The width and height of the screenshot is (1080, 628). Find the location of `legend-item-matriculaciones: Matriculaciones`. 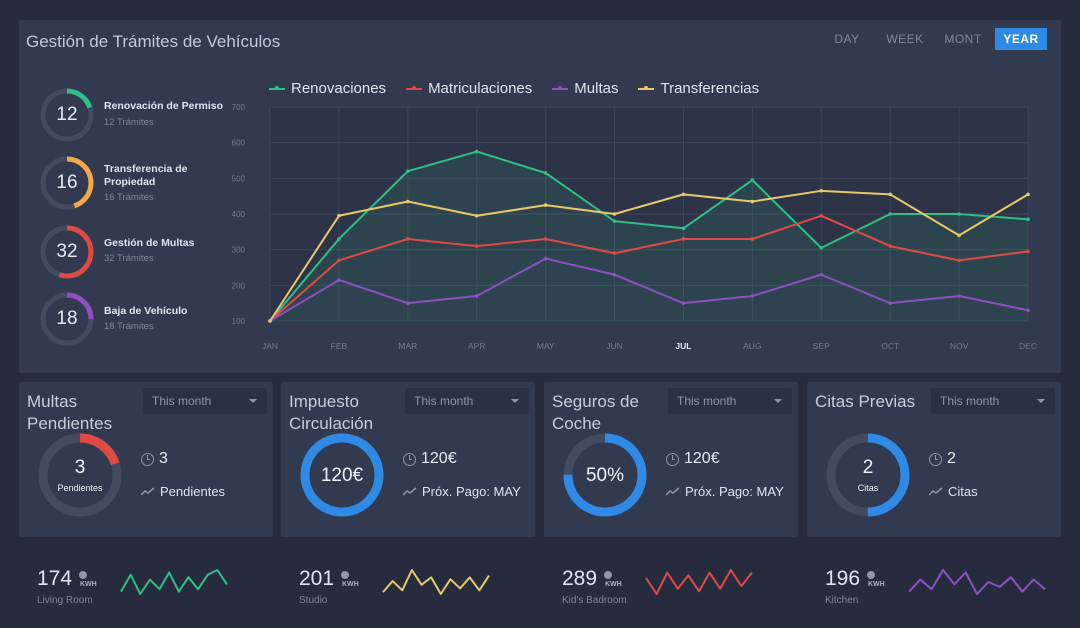

legend-item-matriculaciones: Matriculaciones is located at coordinates (469, 88).